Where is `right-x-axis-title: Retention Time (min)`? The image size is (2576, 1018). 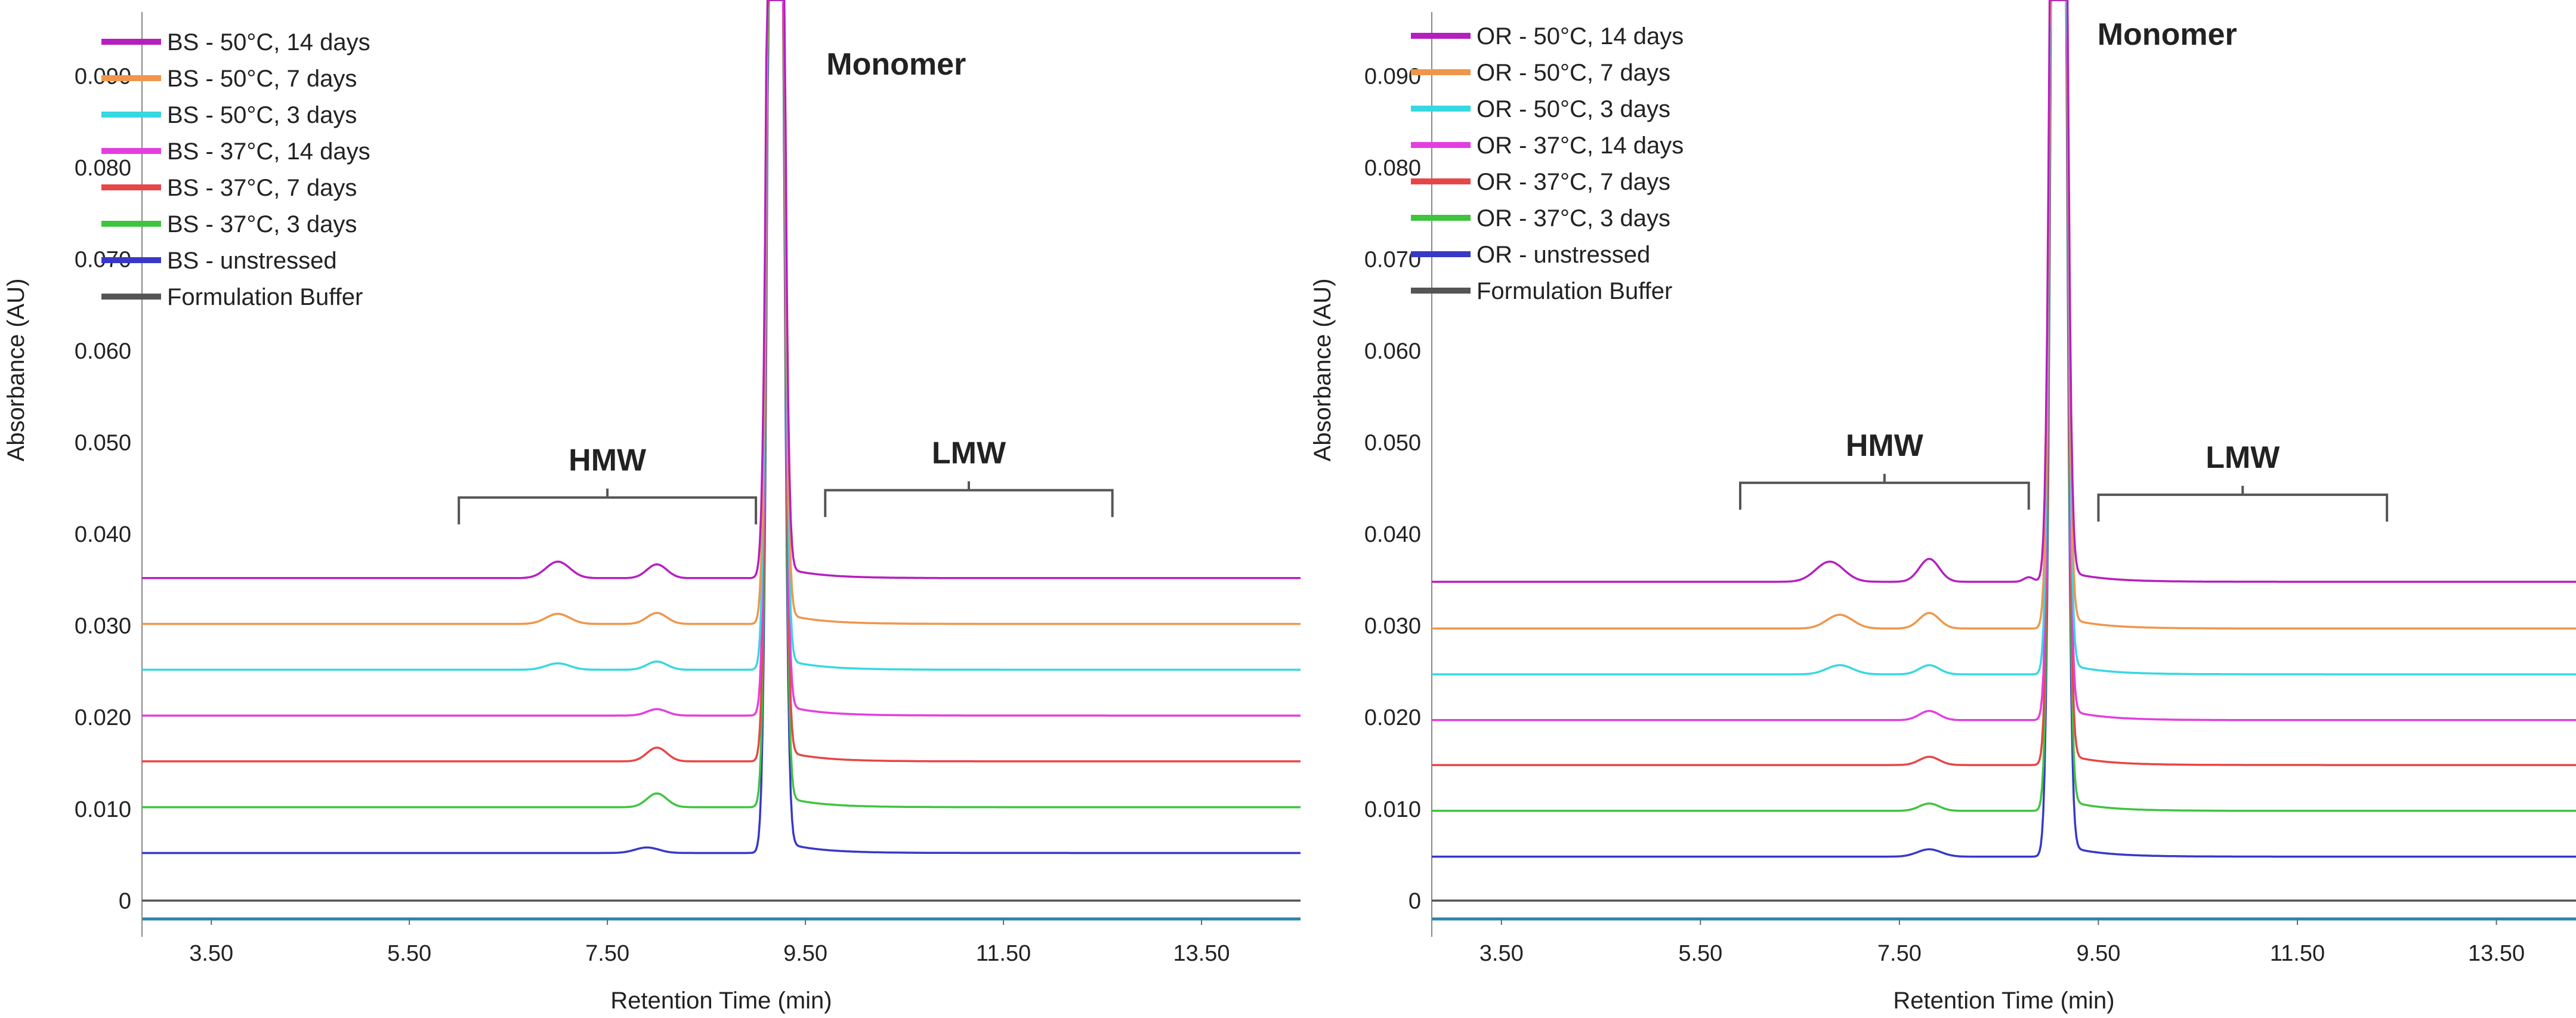
right-x-axis-title: Retention Time (min) is located at coordinates (2003, 1001).